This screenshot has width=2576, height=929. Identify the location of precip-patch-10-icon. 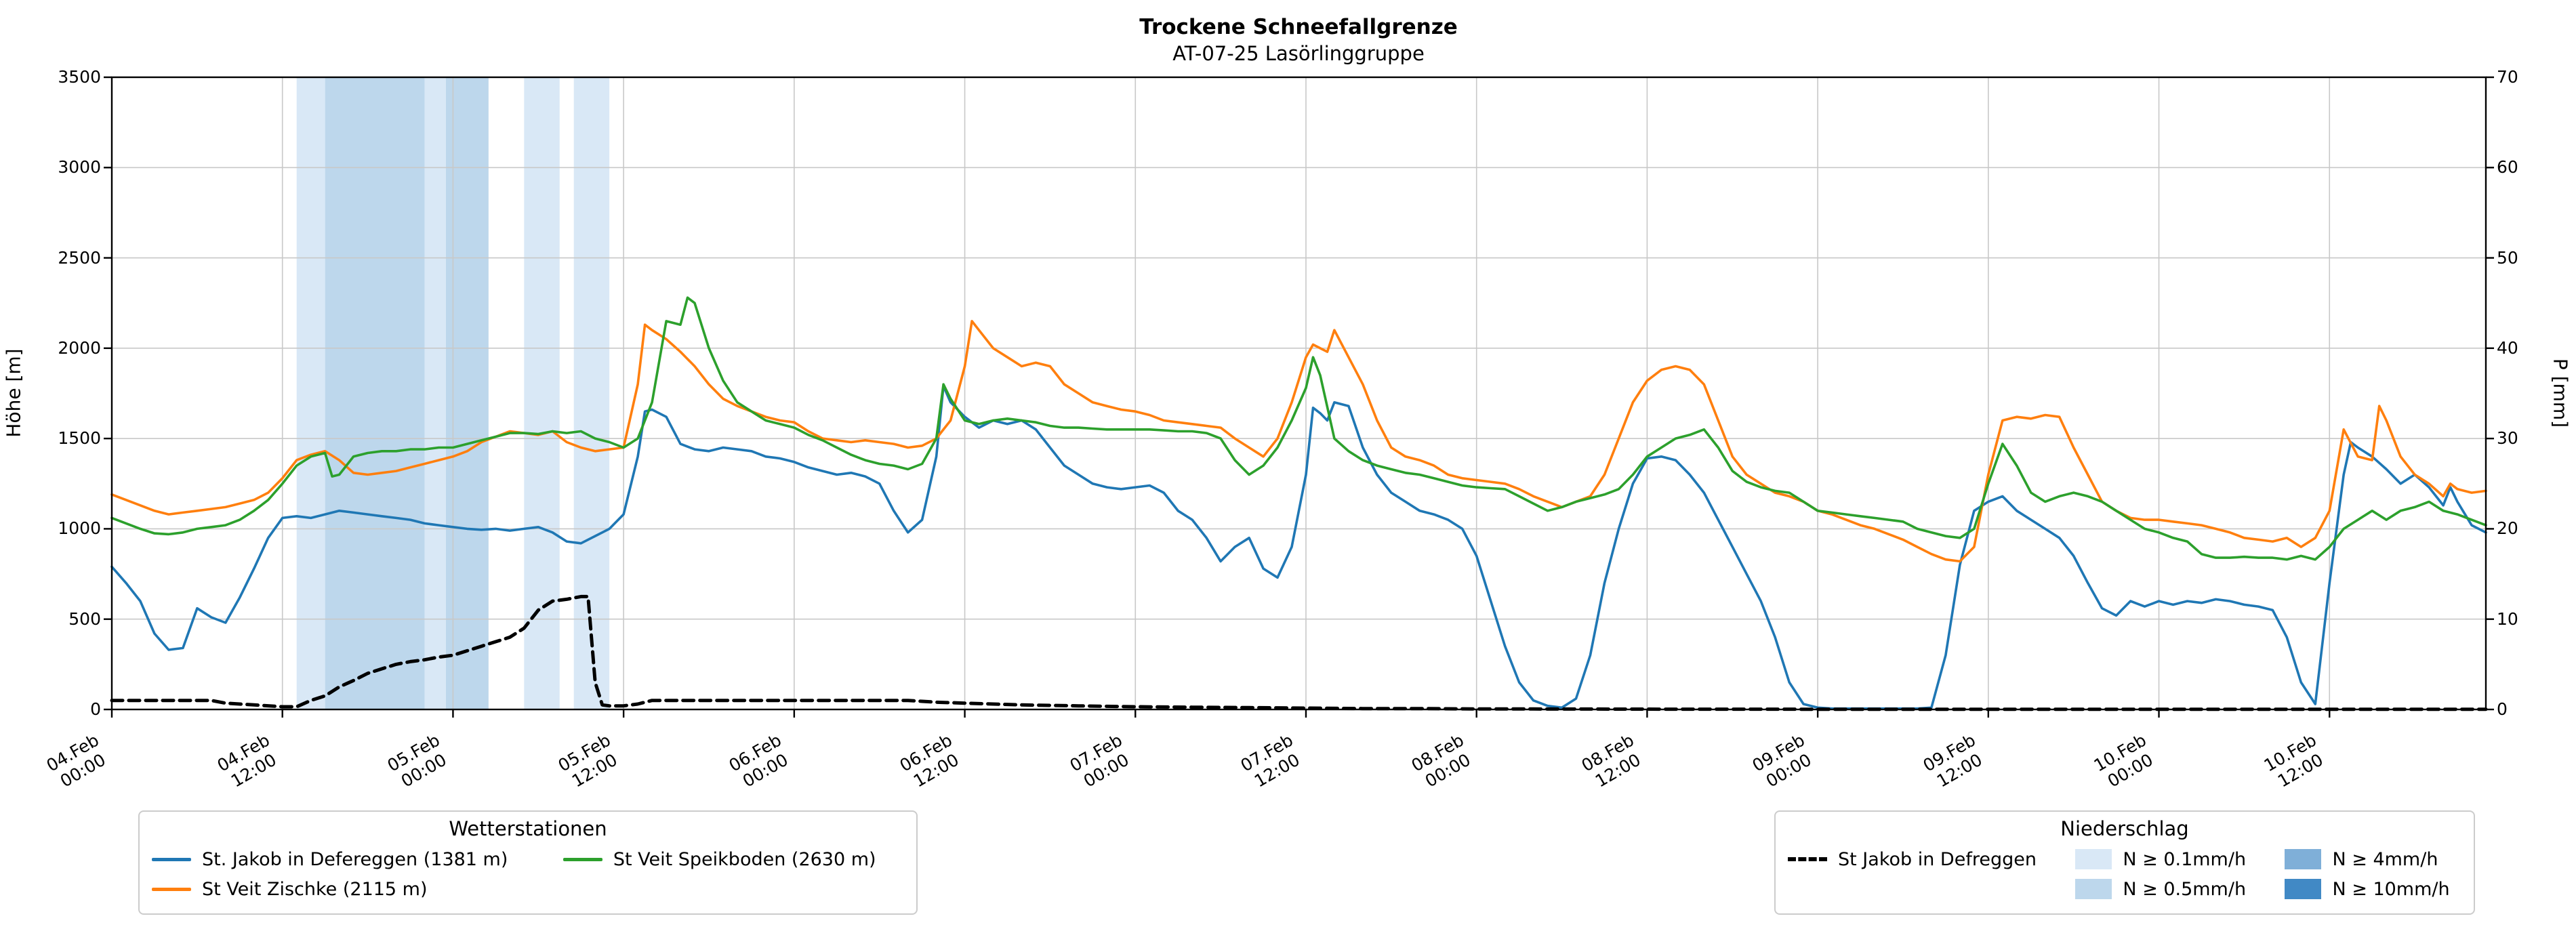
(2303, 889).